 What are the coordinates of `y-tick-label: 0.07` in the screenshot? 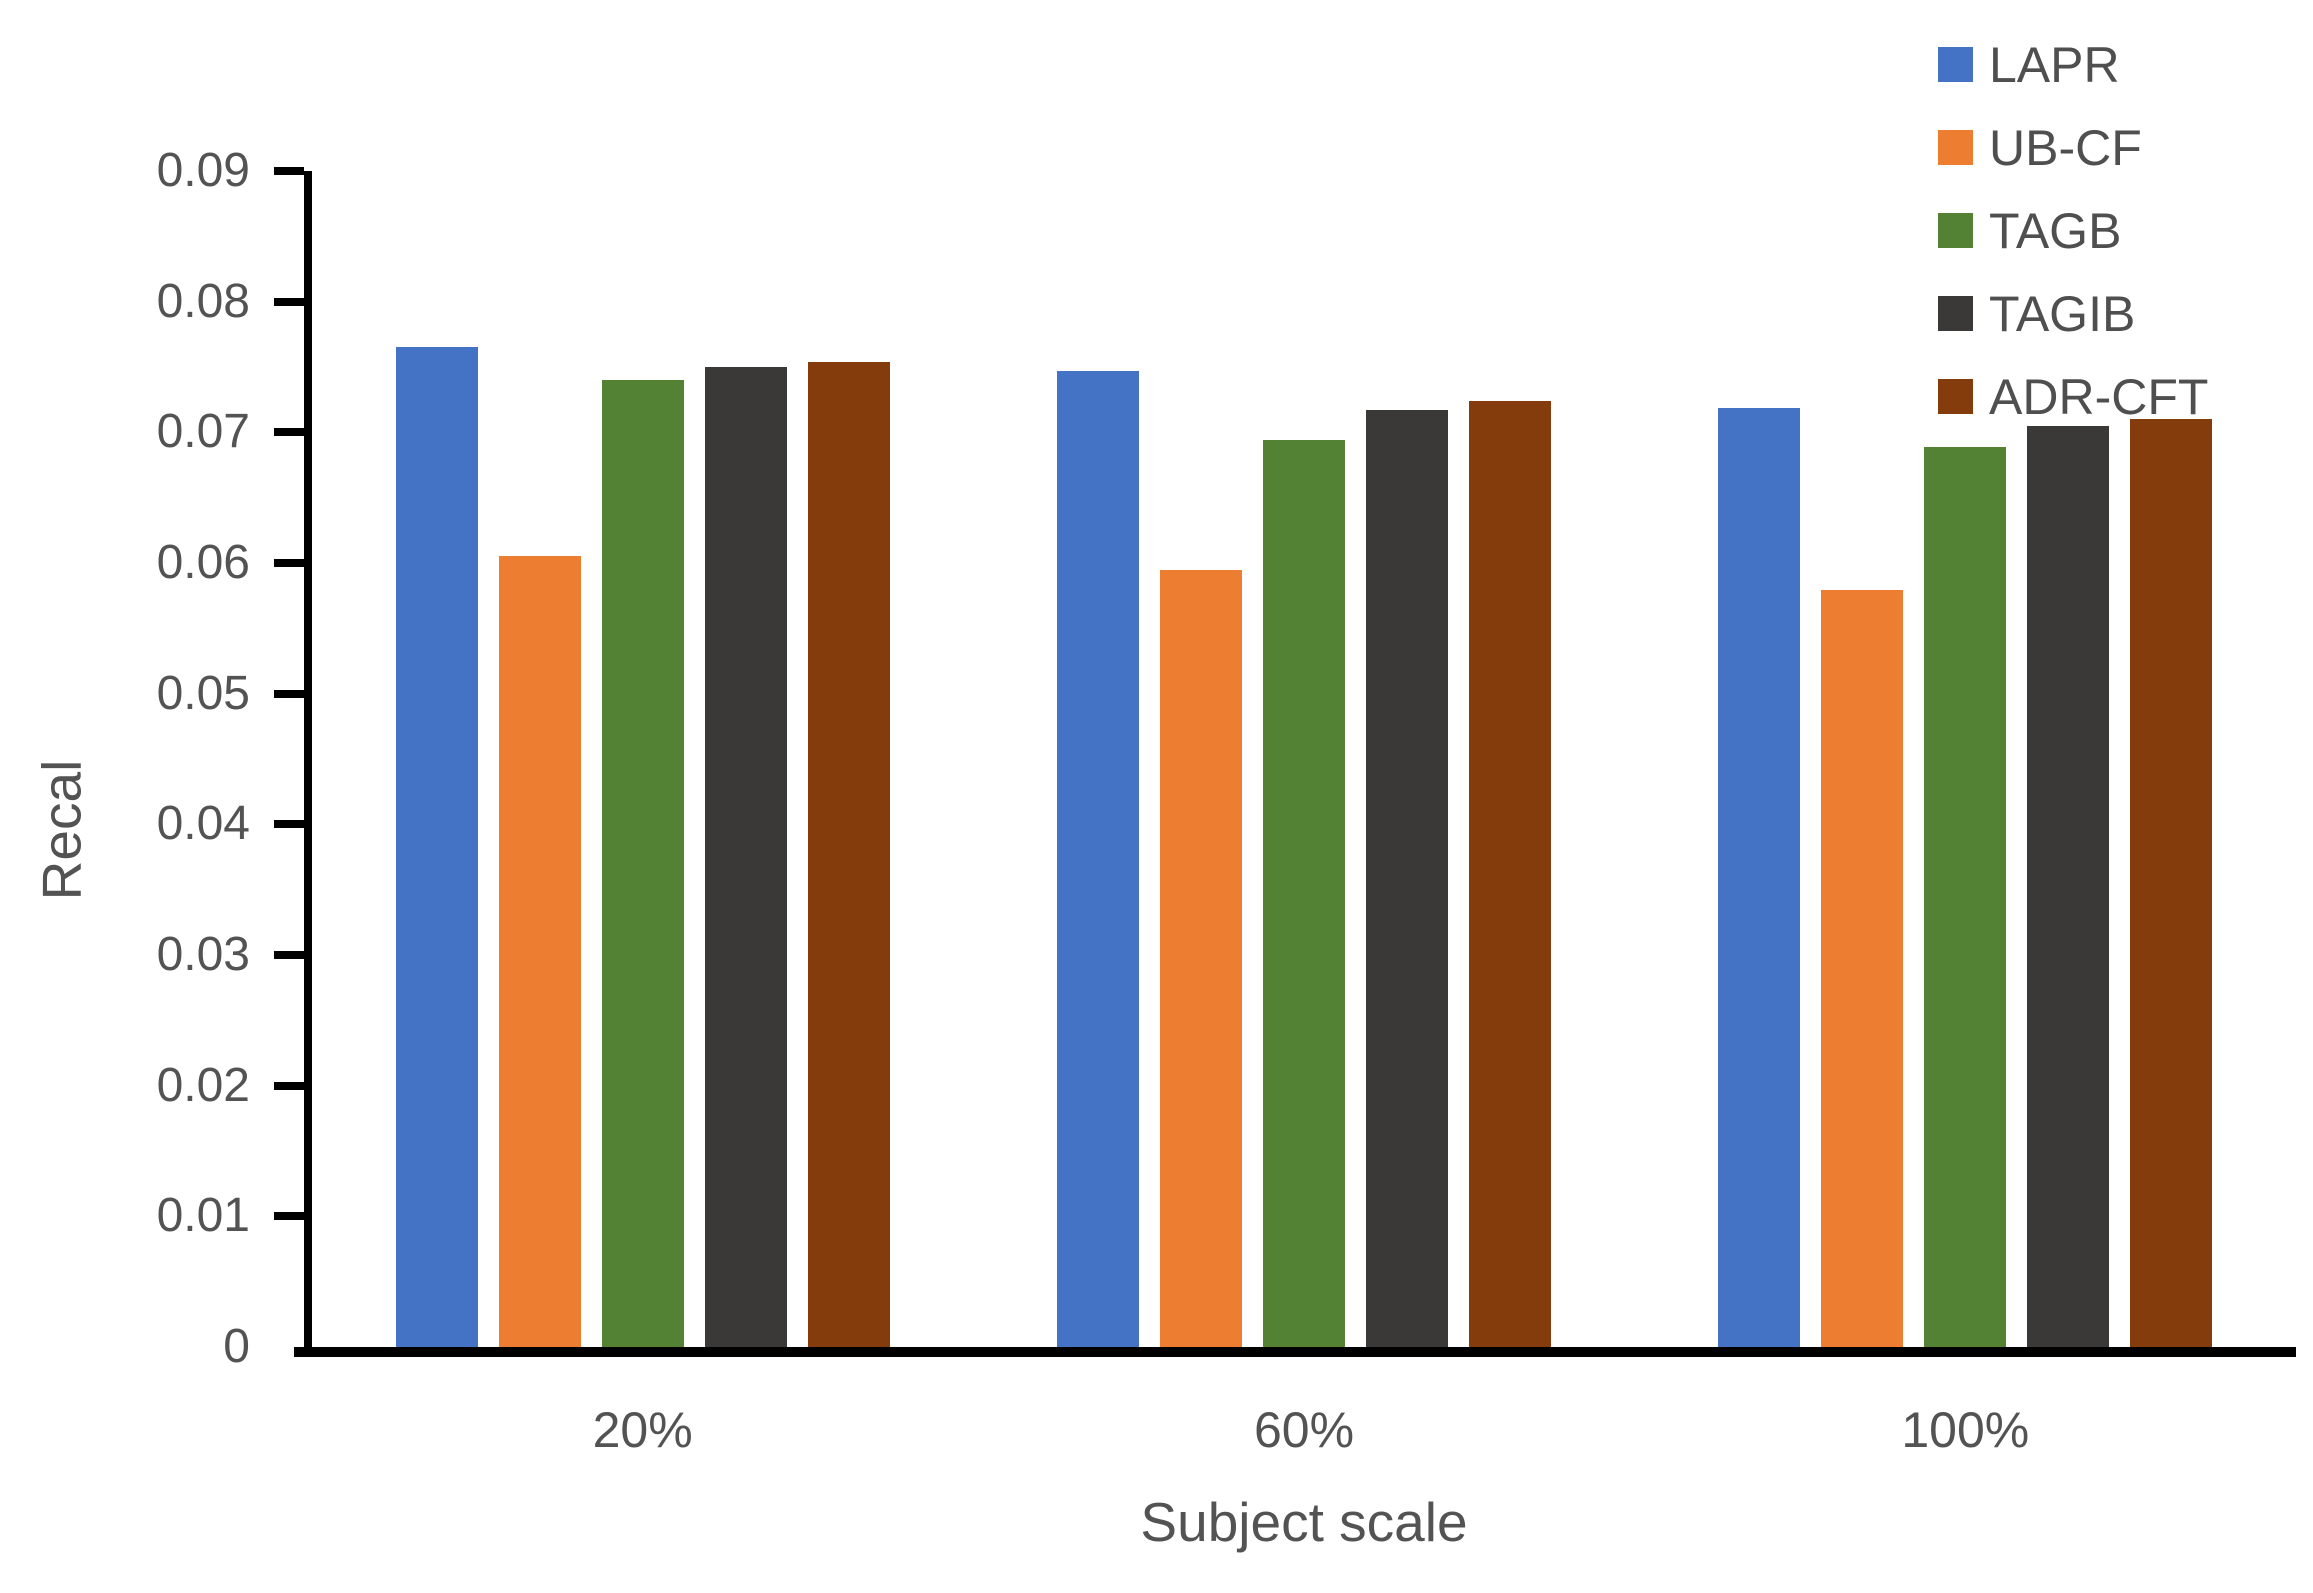 It's located at (203, 432).